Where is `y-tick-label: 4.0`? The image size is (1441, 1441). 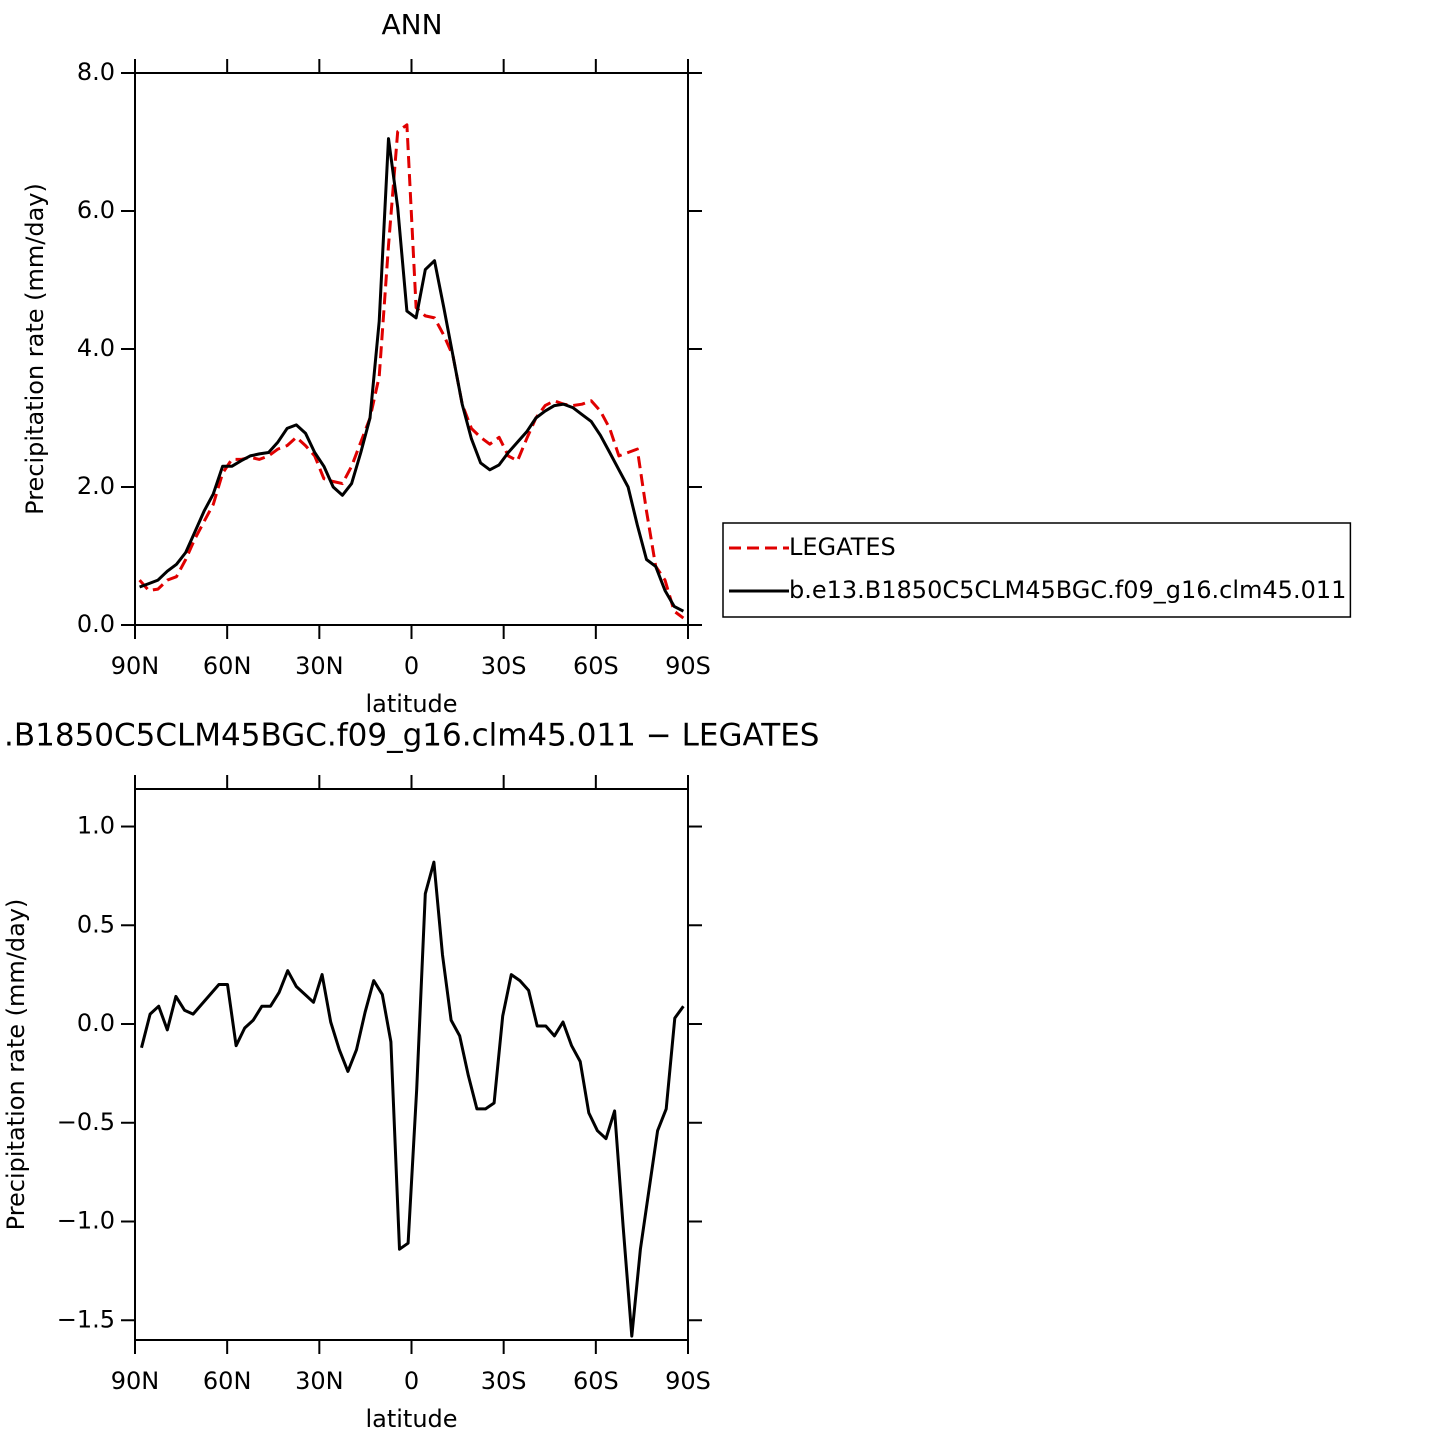
y-tick-label: 4.0 is located at coordinates (96, 348).